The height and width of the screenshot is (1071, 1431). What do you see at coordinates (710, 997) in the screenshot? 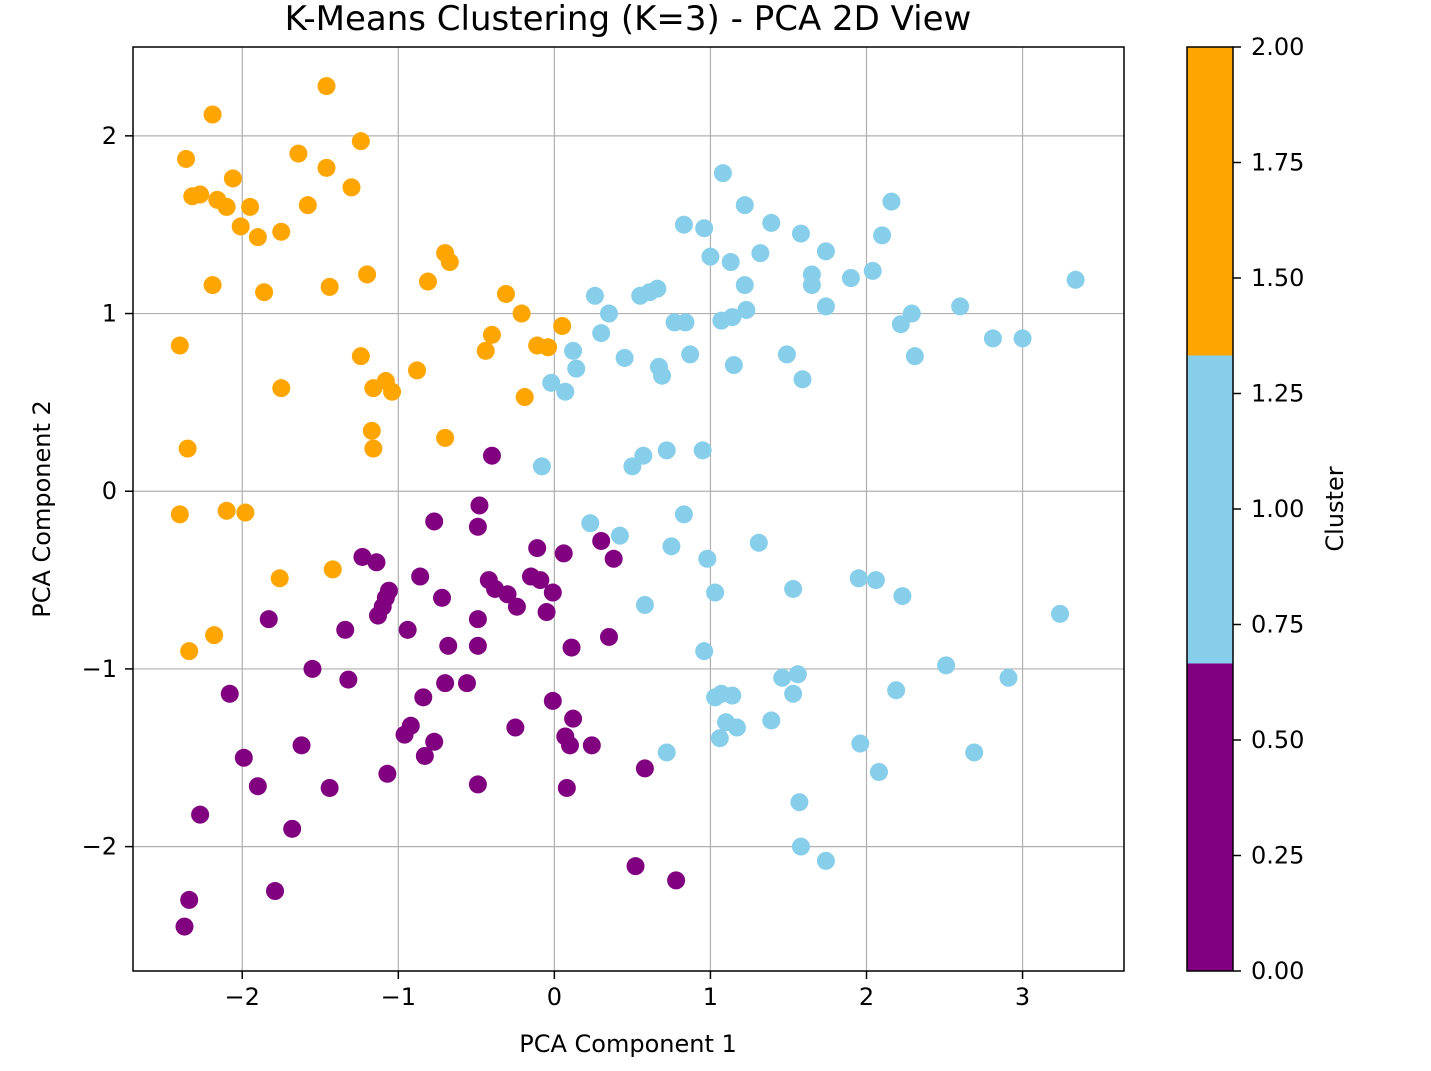
I see `x-tick-label: 1` at bounding box center [710, 997].